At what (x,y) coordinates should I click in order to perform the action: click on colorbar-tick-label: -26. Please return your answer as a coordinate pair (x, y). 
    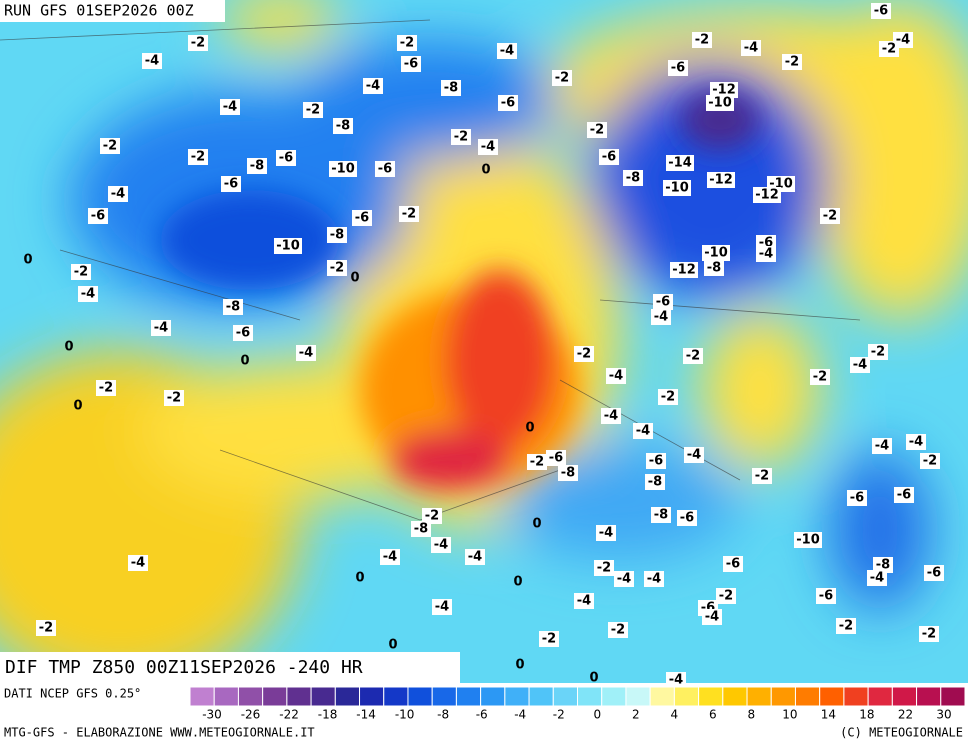
    Looking at the image, I should click on (251, 715).